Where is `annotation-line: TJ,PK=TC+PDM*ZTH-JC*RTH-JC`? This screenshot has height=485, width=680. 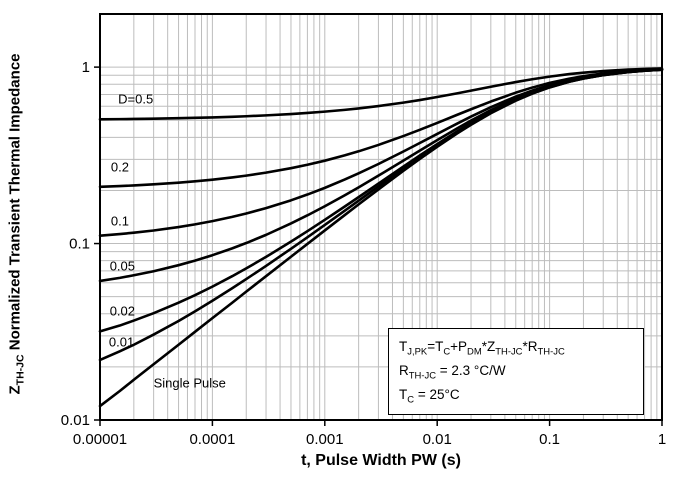
annotation-line: TJ,PK=TC+PDM*ZTH-JC*RTH-JC is located at coordinates (482, 348).